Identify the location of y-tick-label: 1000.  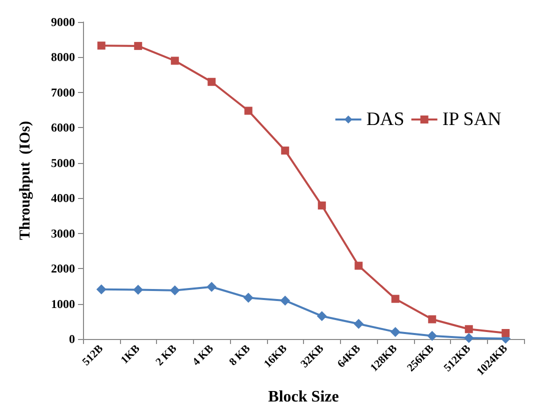
(63, 303).